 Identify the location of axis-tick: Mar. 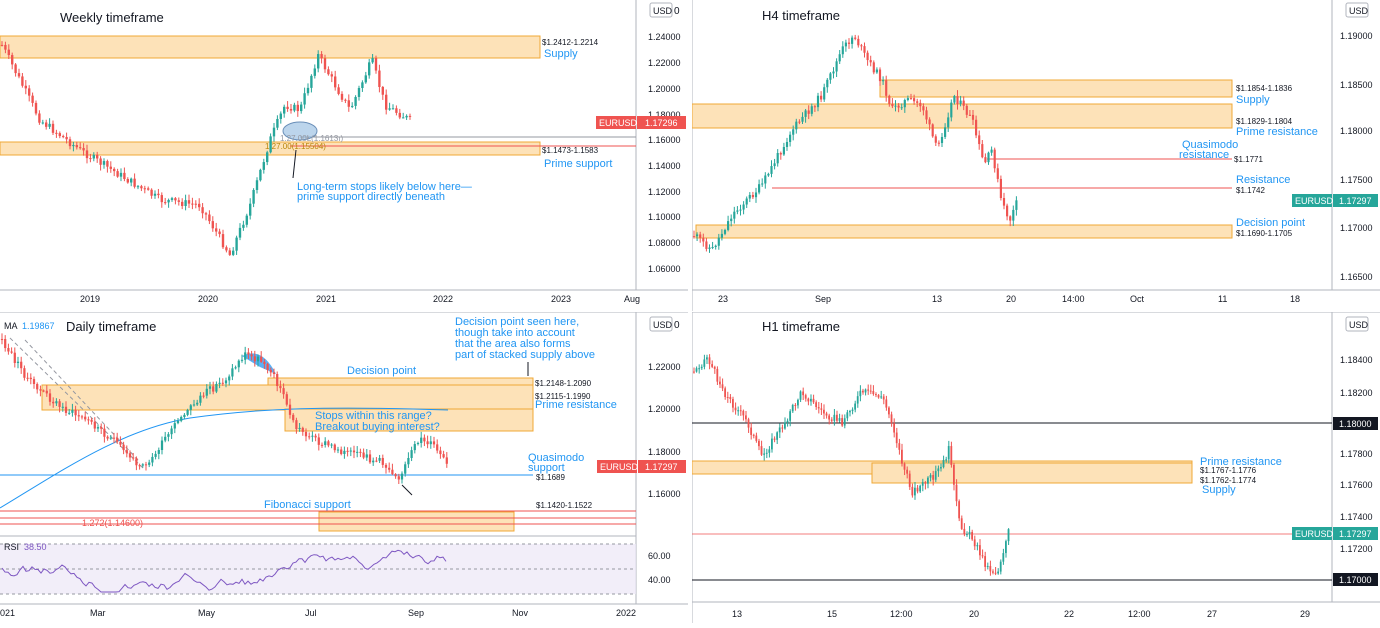
(98, 613).